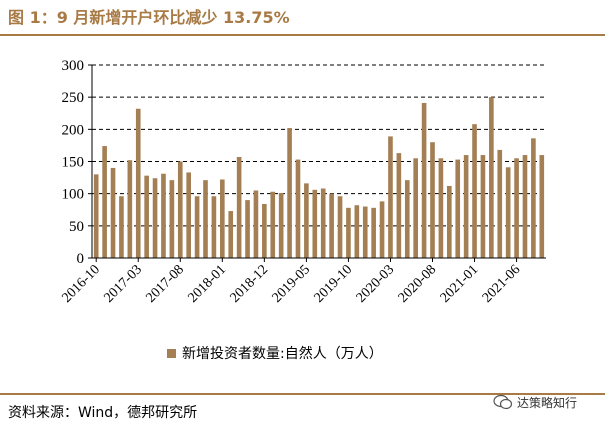  Describe the element at coordinates (76, 227) in the screenshot. I see `y-tick-label: 50` at that location.